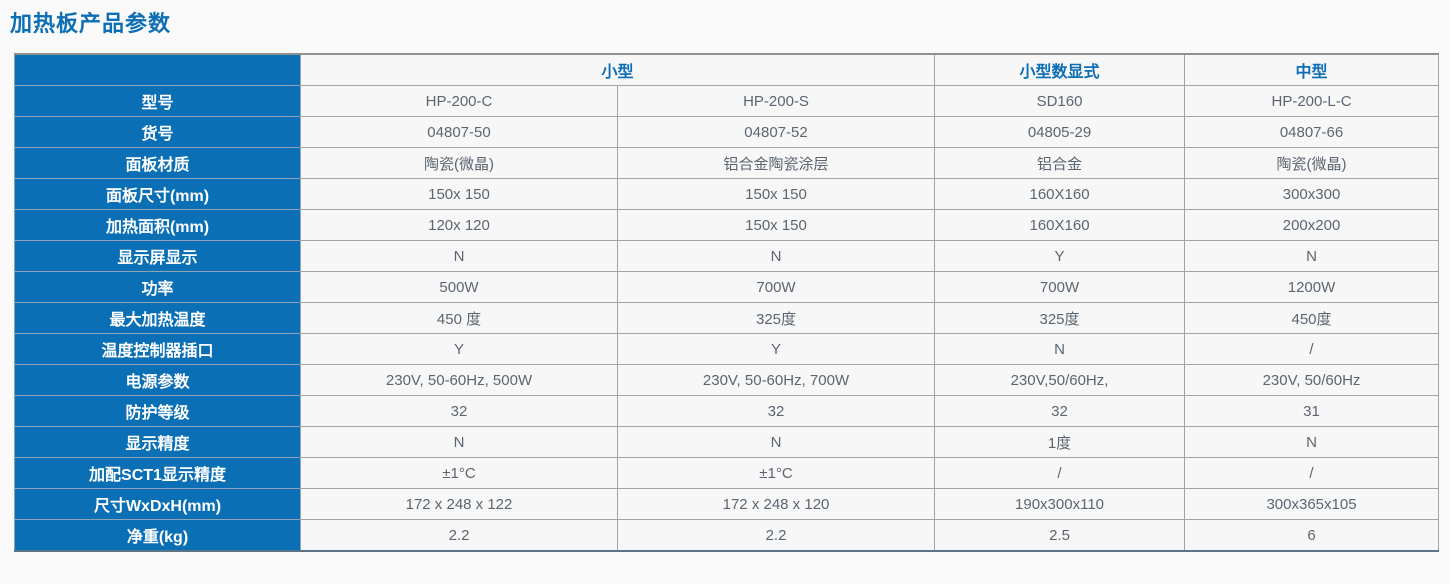 The height and width of the screenshot is (584, 1450). I want to click on table-row: 显示精度 N N 1度 N, so click(727, 442).